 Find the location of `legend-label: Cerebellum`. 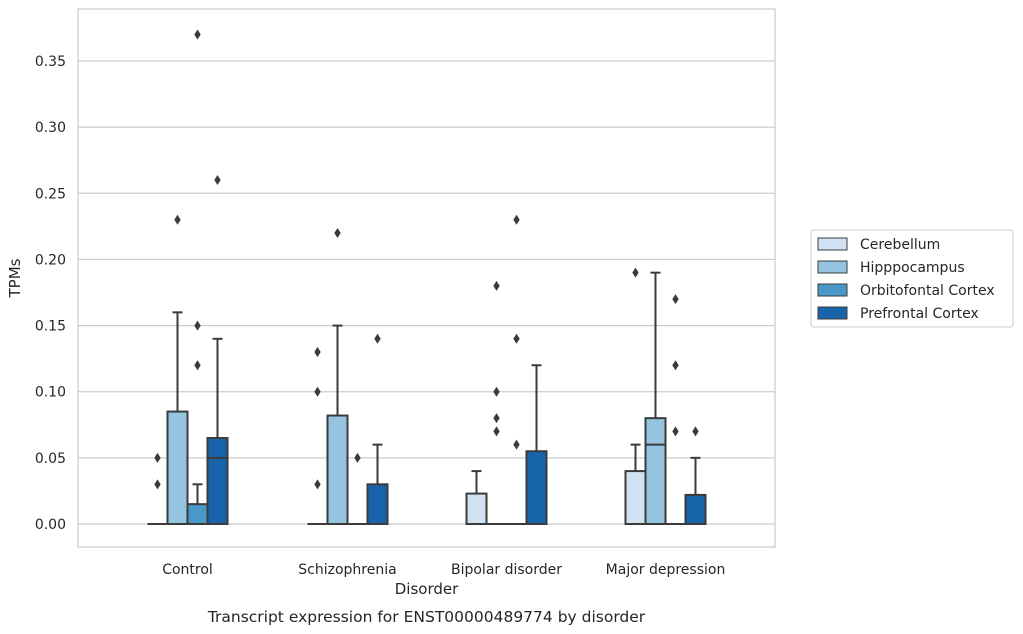

legend-label: Cerebellum is located at coordinates (900, 245).